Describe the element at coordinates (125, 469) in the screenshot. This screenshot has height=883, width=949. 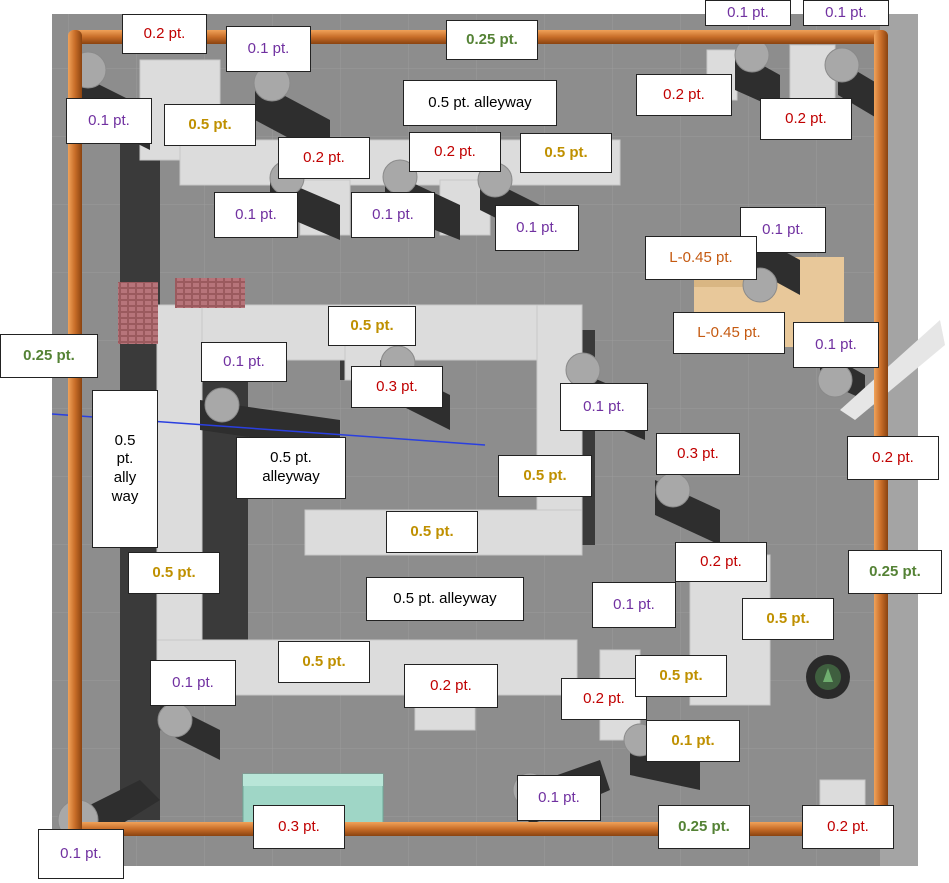
I see `alleyway-label: 0.5 pt. ally way` at that location.